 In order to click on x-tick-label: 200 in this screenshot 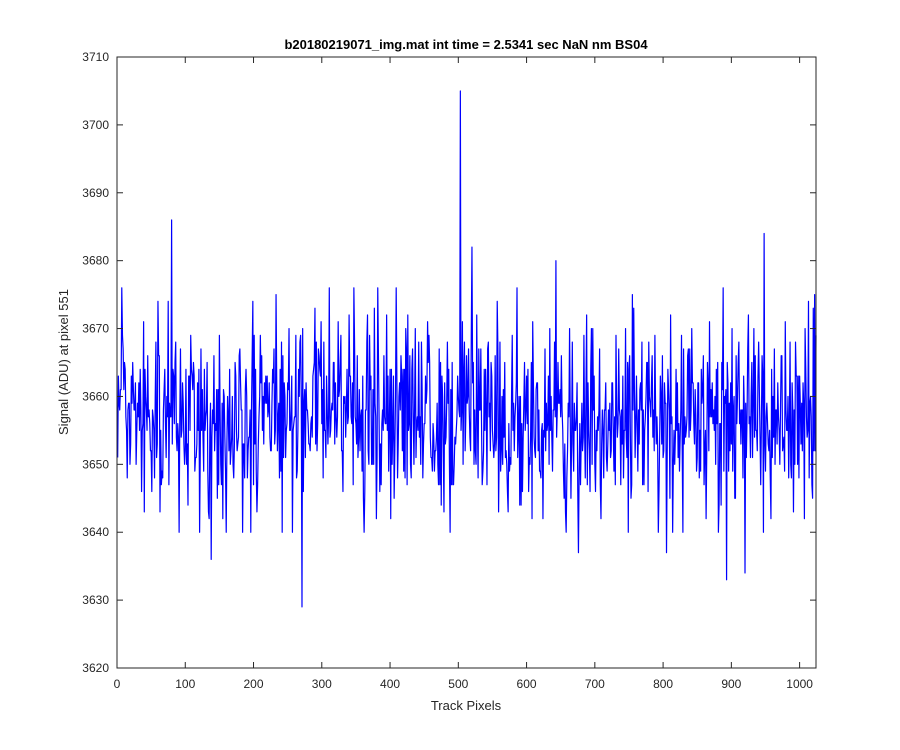, I will do `click(254, 684)`.